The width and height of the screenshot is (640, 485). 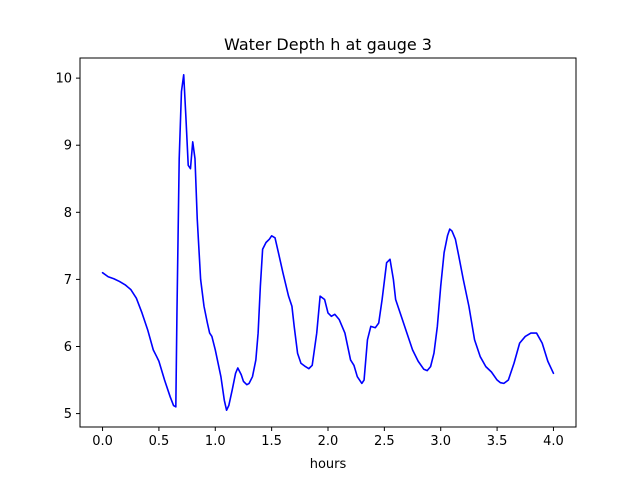 I want to click on x-tick-label: 3.5, so click(x=497, y=441).